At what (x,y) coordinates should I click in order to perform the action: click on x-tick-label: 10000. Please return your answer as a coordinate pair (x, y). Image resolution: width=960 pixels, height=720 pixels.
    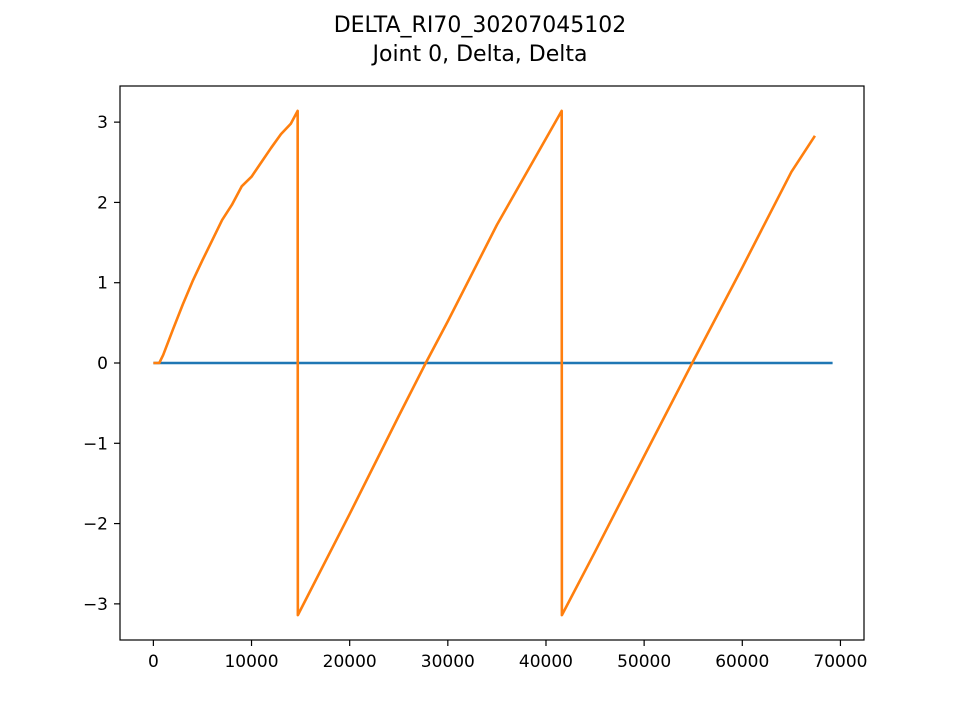
    Looking at the image, I should click on (251, 662).